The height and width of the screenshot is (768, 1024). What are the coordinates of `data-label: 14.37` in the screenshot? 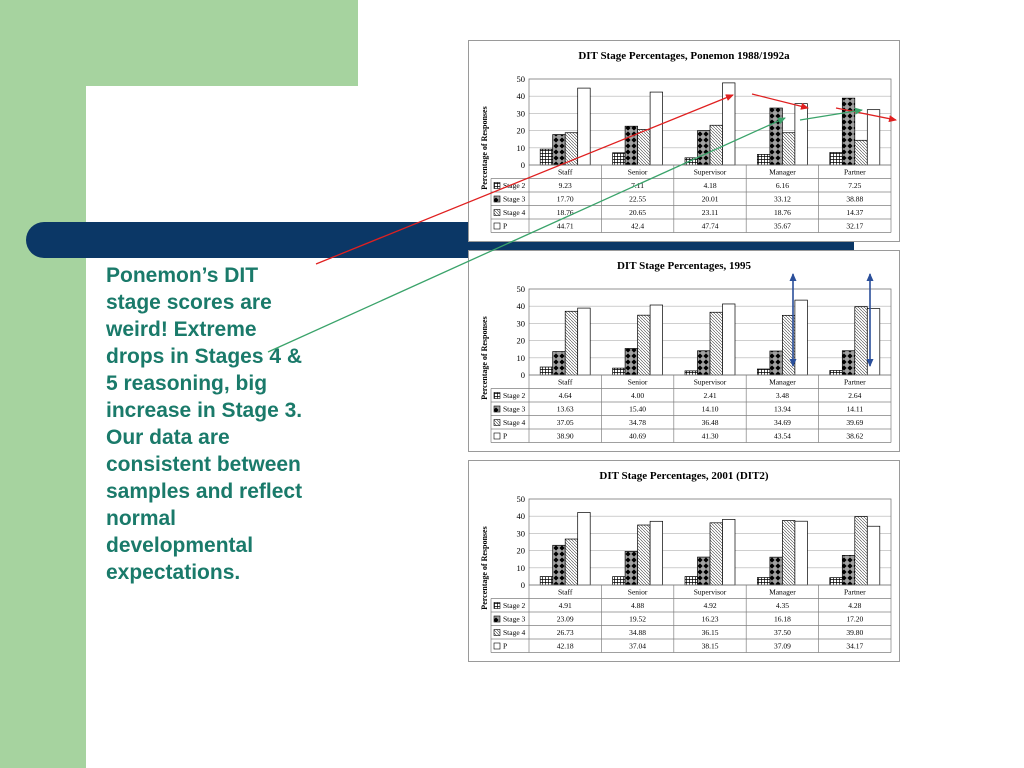 It's located at (854, 212).